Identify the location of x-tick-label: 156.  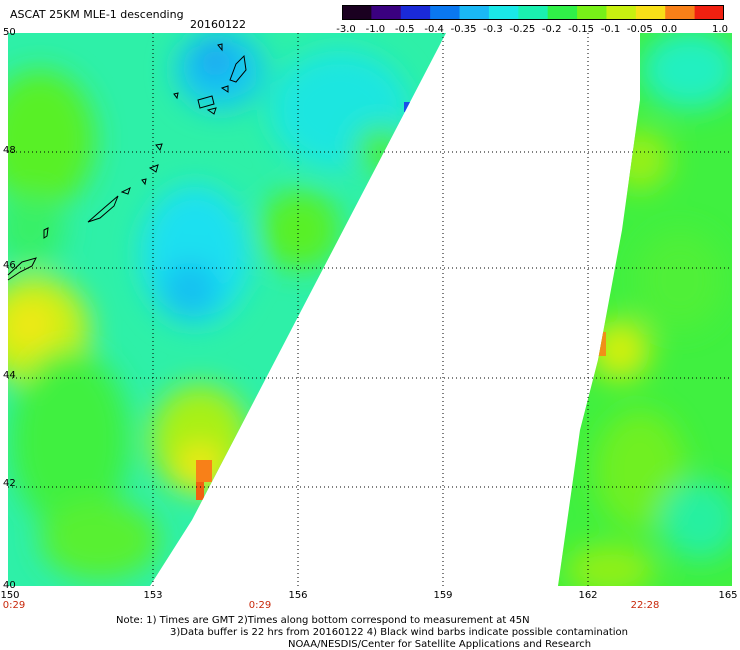
(298, 595).